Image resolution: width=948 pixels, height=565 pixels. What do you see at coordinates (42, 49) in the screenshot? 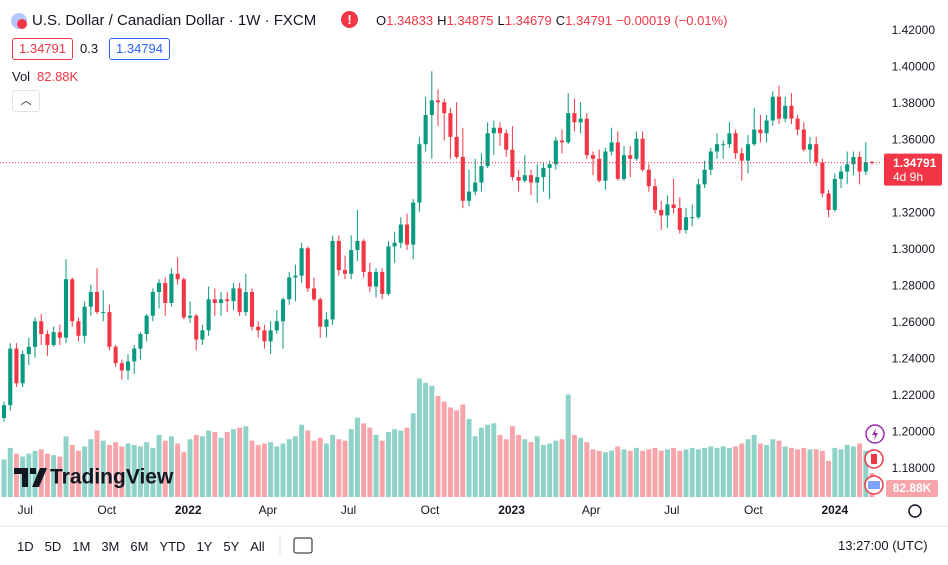
I see `bid-box: 1.34791` at bounding box center [42, 49].